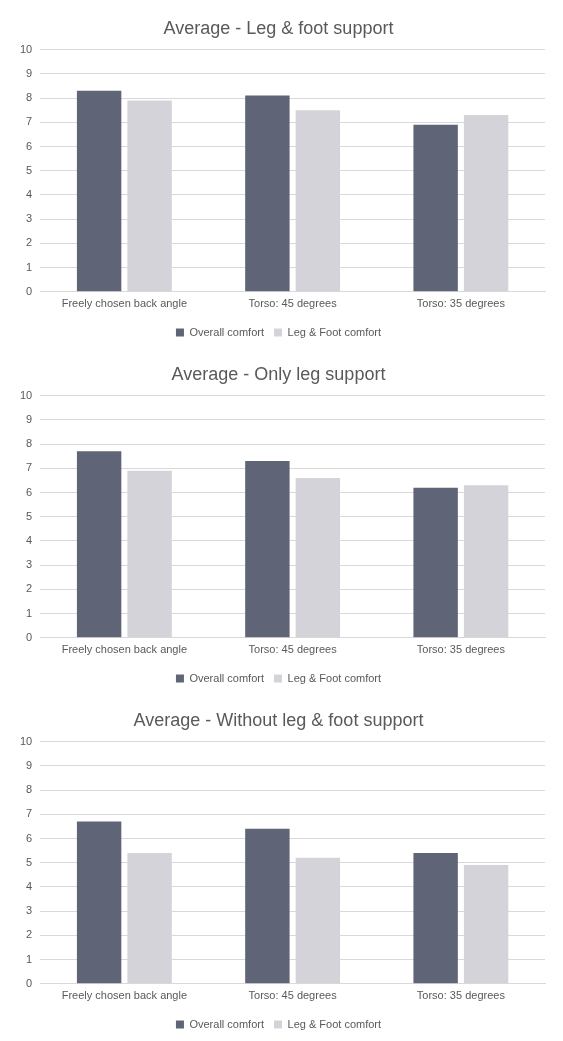  Describe the element at coordinates (278, 27) in the screenshot. I see `chart-title: Average - Leg & foot support` at that location.